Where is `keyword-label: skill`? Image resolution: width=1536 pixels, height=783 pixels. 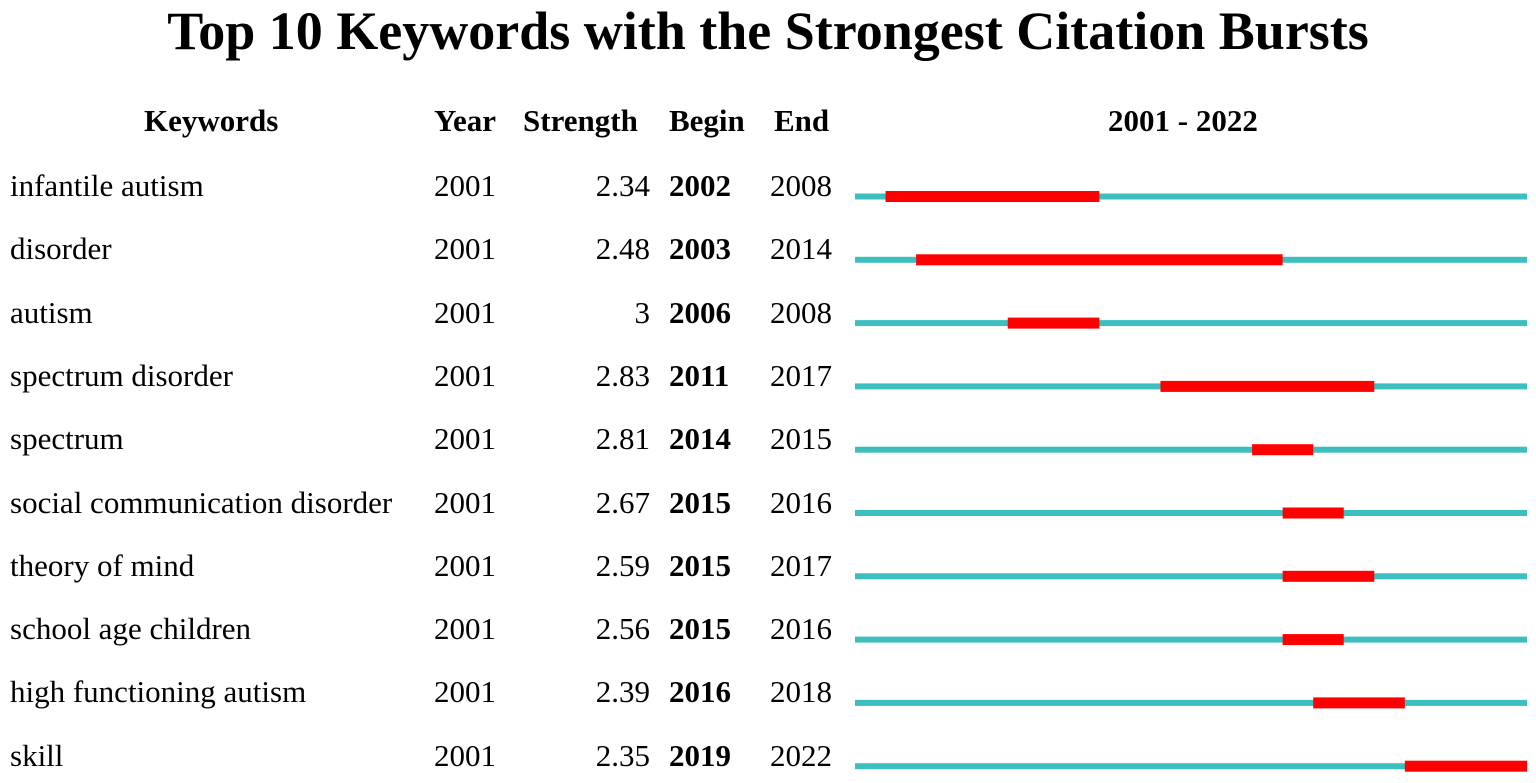 keyword-label: skill is located at coordinates (37, 755).